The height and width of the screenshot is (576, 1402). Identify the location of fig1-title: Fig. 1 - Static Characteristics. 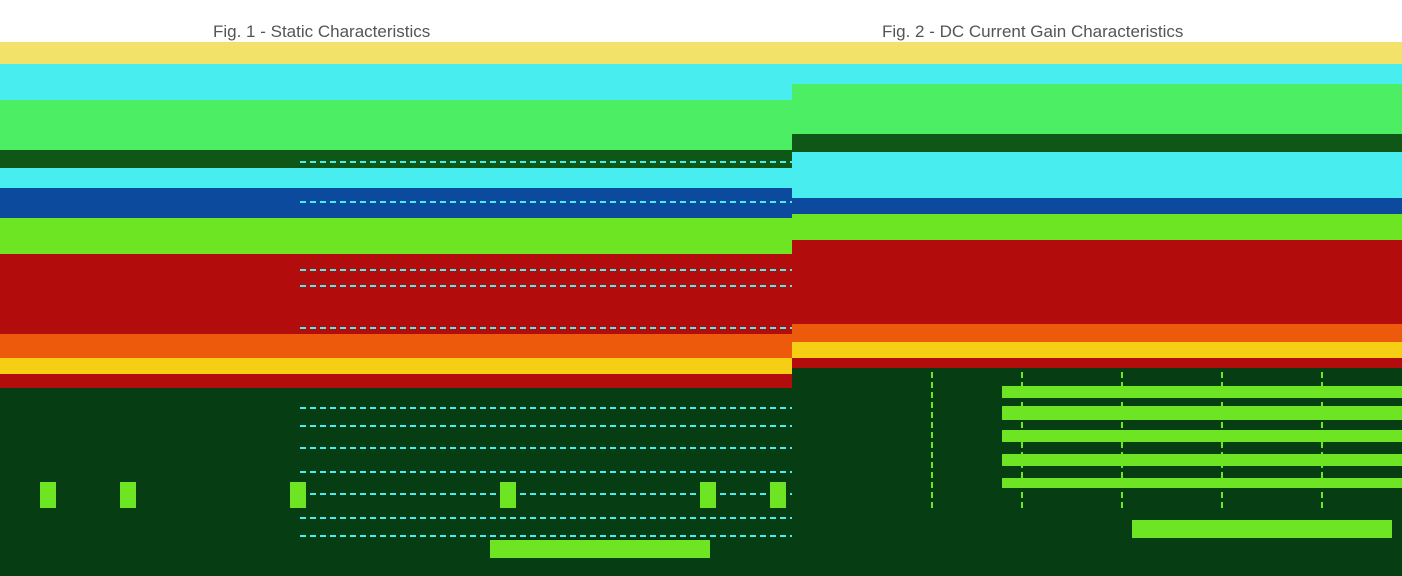
(322, 31).